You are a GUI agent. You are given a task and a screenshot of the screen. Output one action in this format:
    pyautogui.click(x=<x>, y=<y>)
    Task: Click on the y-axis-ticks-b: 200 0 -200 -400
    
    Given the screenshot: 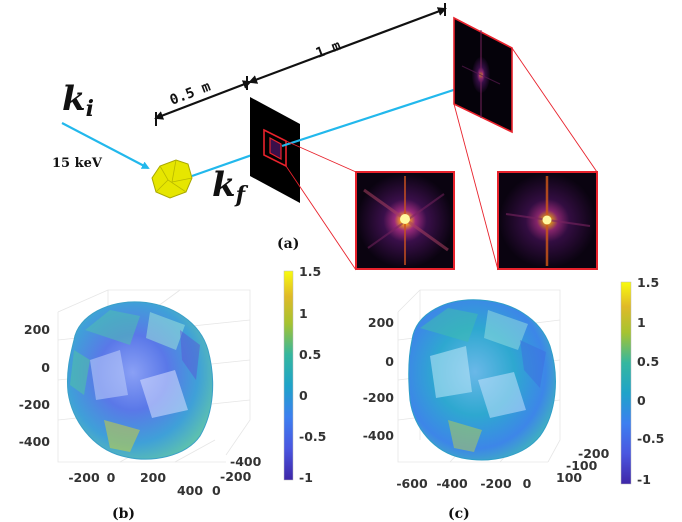 What is the action you would take?
    pyautogui.click(x=35, y=385)
    